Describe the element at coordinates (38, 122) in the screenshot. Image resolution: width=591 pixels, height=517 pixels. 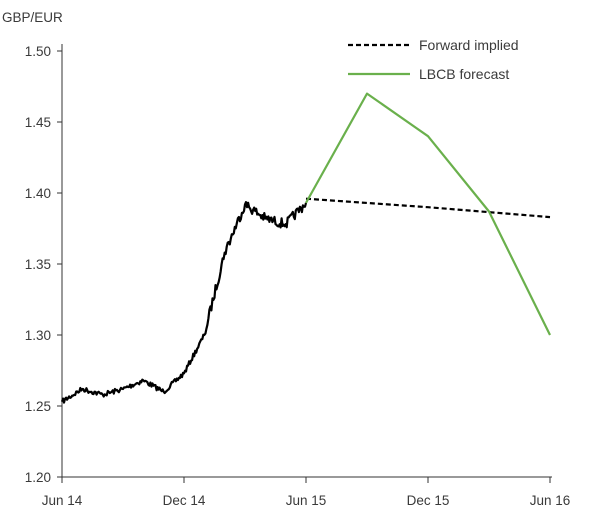
I see `y-tick-label: 1.45` at that location.